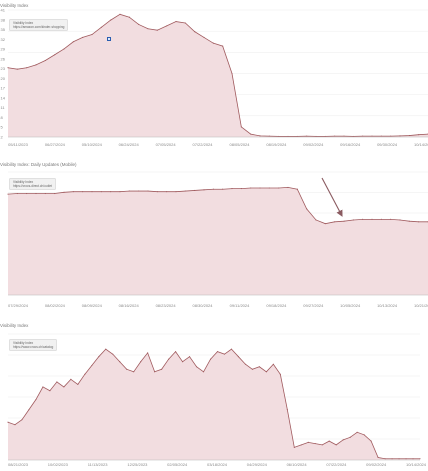 Image resolution: width=428 pixels, height=471 pixels. Describe the element at coordinates (239, 144) in the screenshot. I see `x-tick-label: 08/05/2024` at that location.